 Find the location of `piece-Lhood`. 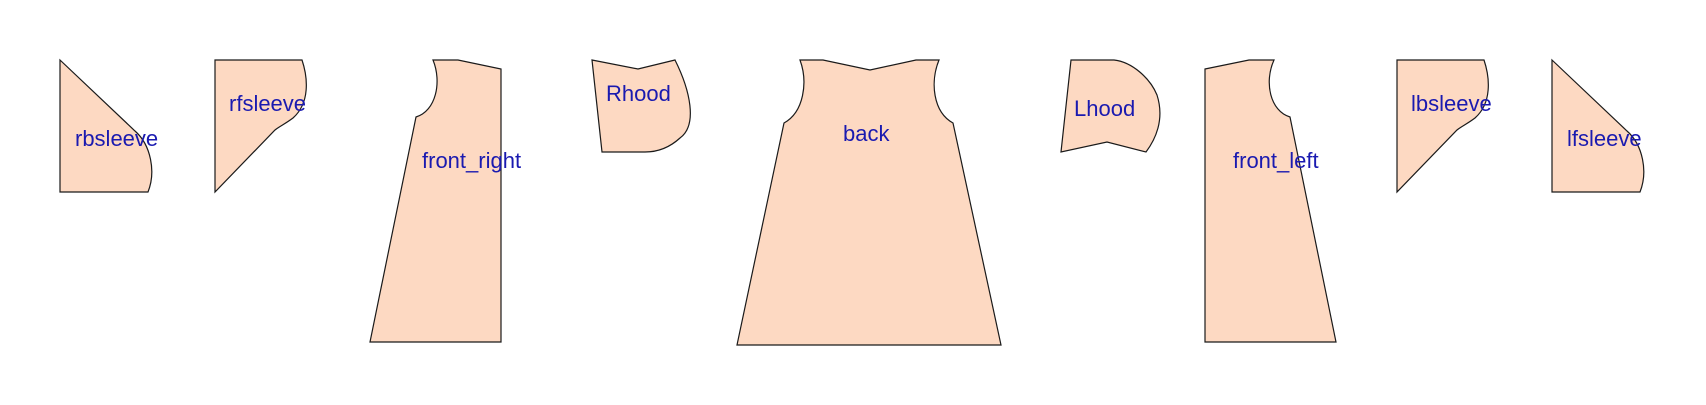

piece-Lhood is located at coordinates (1110, 106).